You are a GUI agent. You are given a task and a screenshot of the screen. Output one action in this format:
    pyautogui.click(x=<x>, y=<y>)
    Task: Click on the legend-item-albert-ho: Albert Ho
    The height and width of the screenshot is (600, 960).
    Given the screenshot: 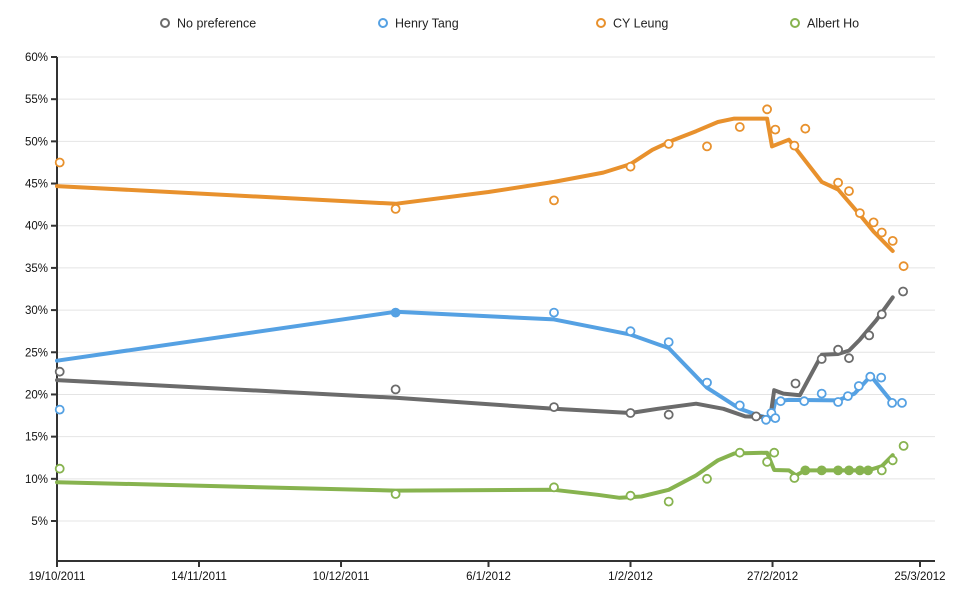 What is the action you would take?
    pyautogui.click(x=824, y=24)
    